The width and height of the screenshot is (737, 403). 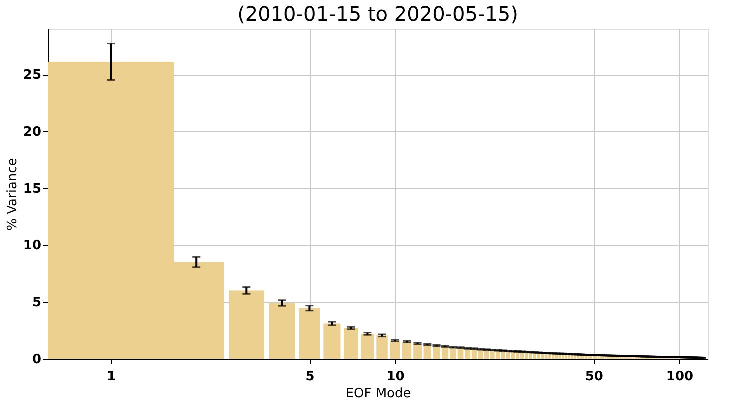 What do you see at coordinates (32, 246) in the screenshot?
I see `y-tick-label: 10` at bounding box center [32, 246].